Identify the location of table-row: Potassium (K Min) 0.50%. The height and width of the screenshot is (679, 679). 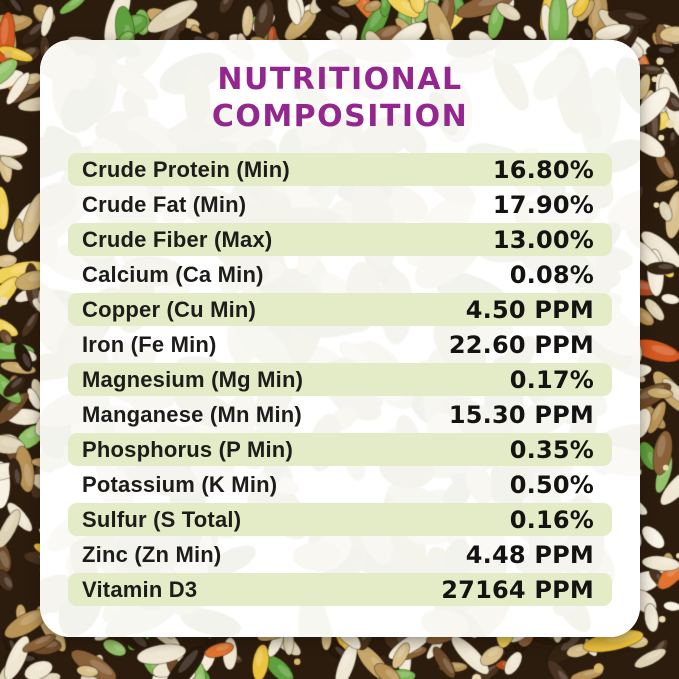
(340, 484).